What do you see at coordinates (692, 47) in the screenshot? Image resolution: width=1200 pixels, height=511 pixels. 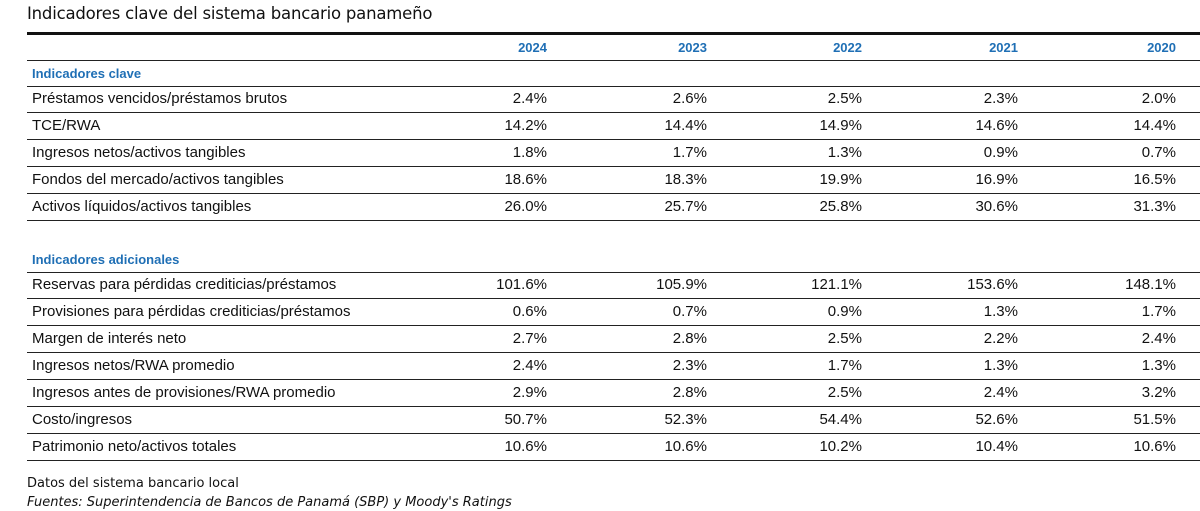 I see `year-header: 2023` at bounding box center [692, 47].